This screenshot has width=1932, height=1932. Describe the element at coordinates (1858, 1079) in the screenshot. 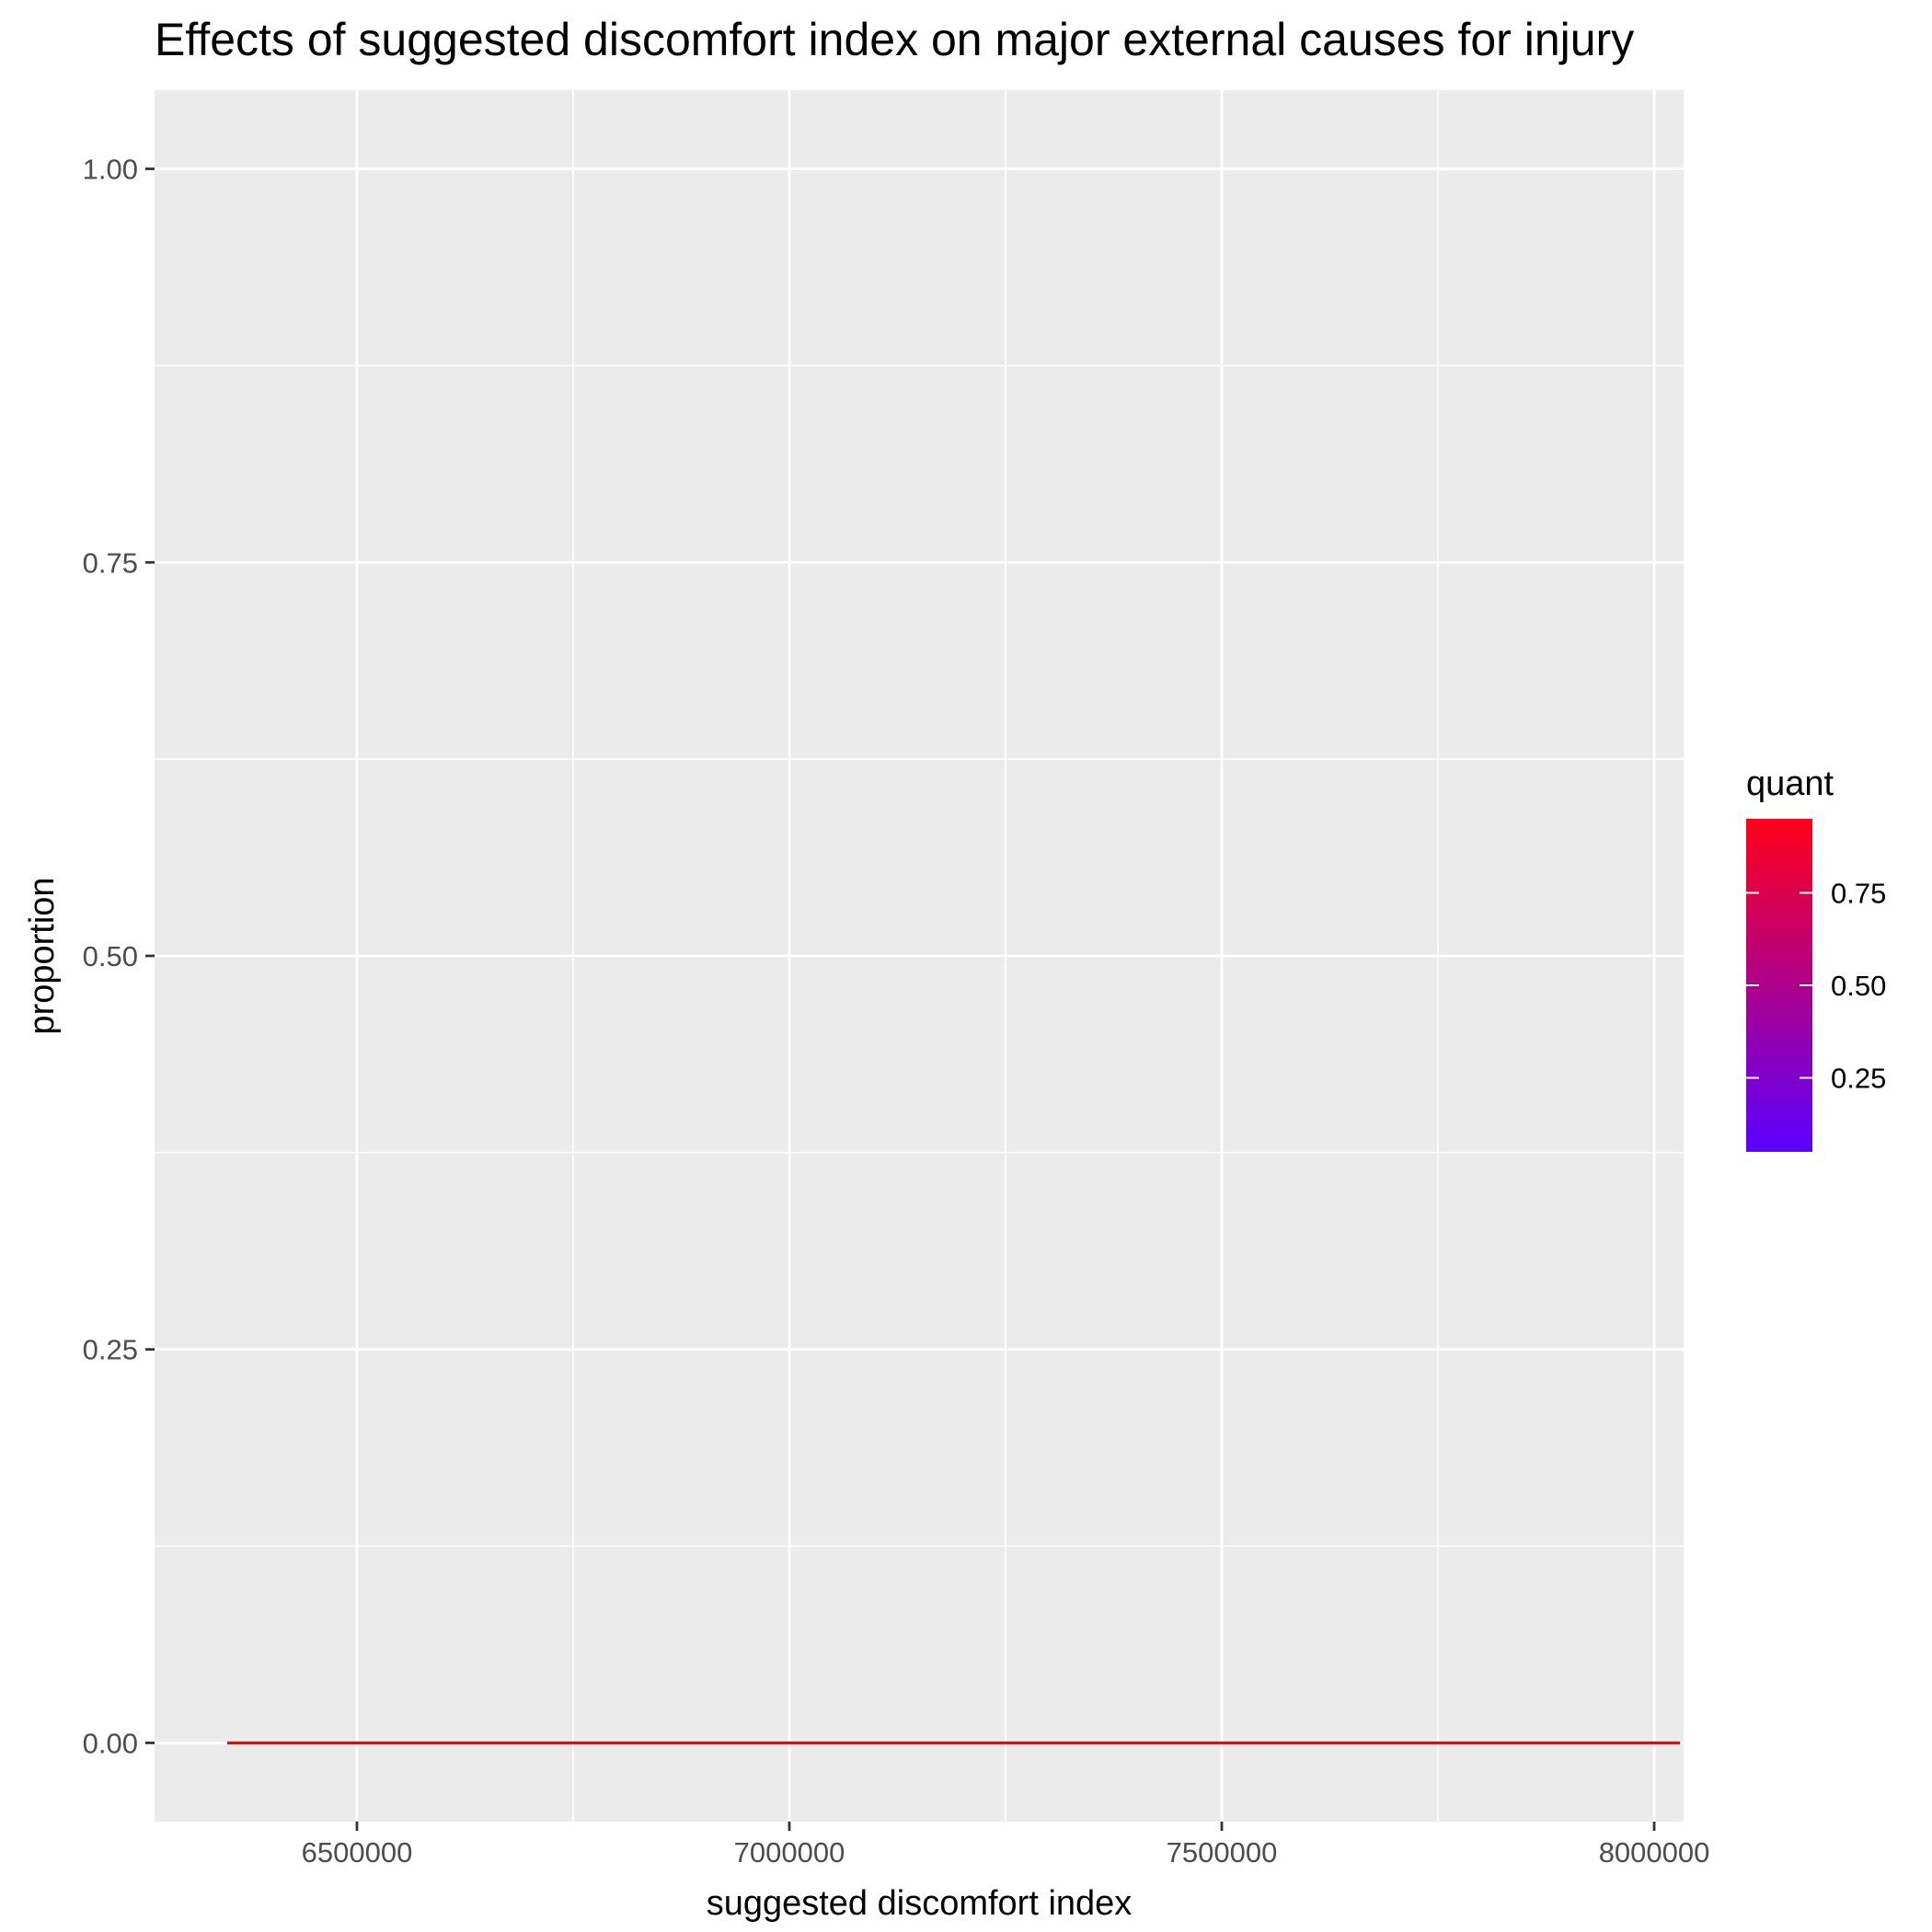

I see `legend-tick-label: 0.25` at that location.